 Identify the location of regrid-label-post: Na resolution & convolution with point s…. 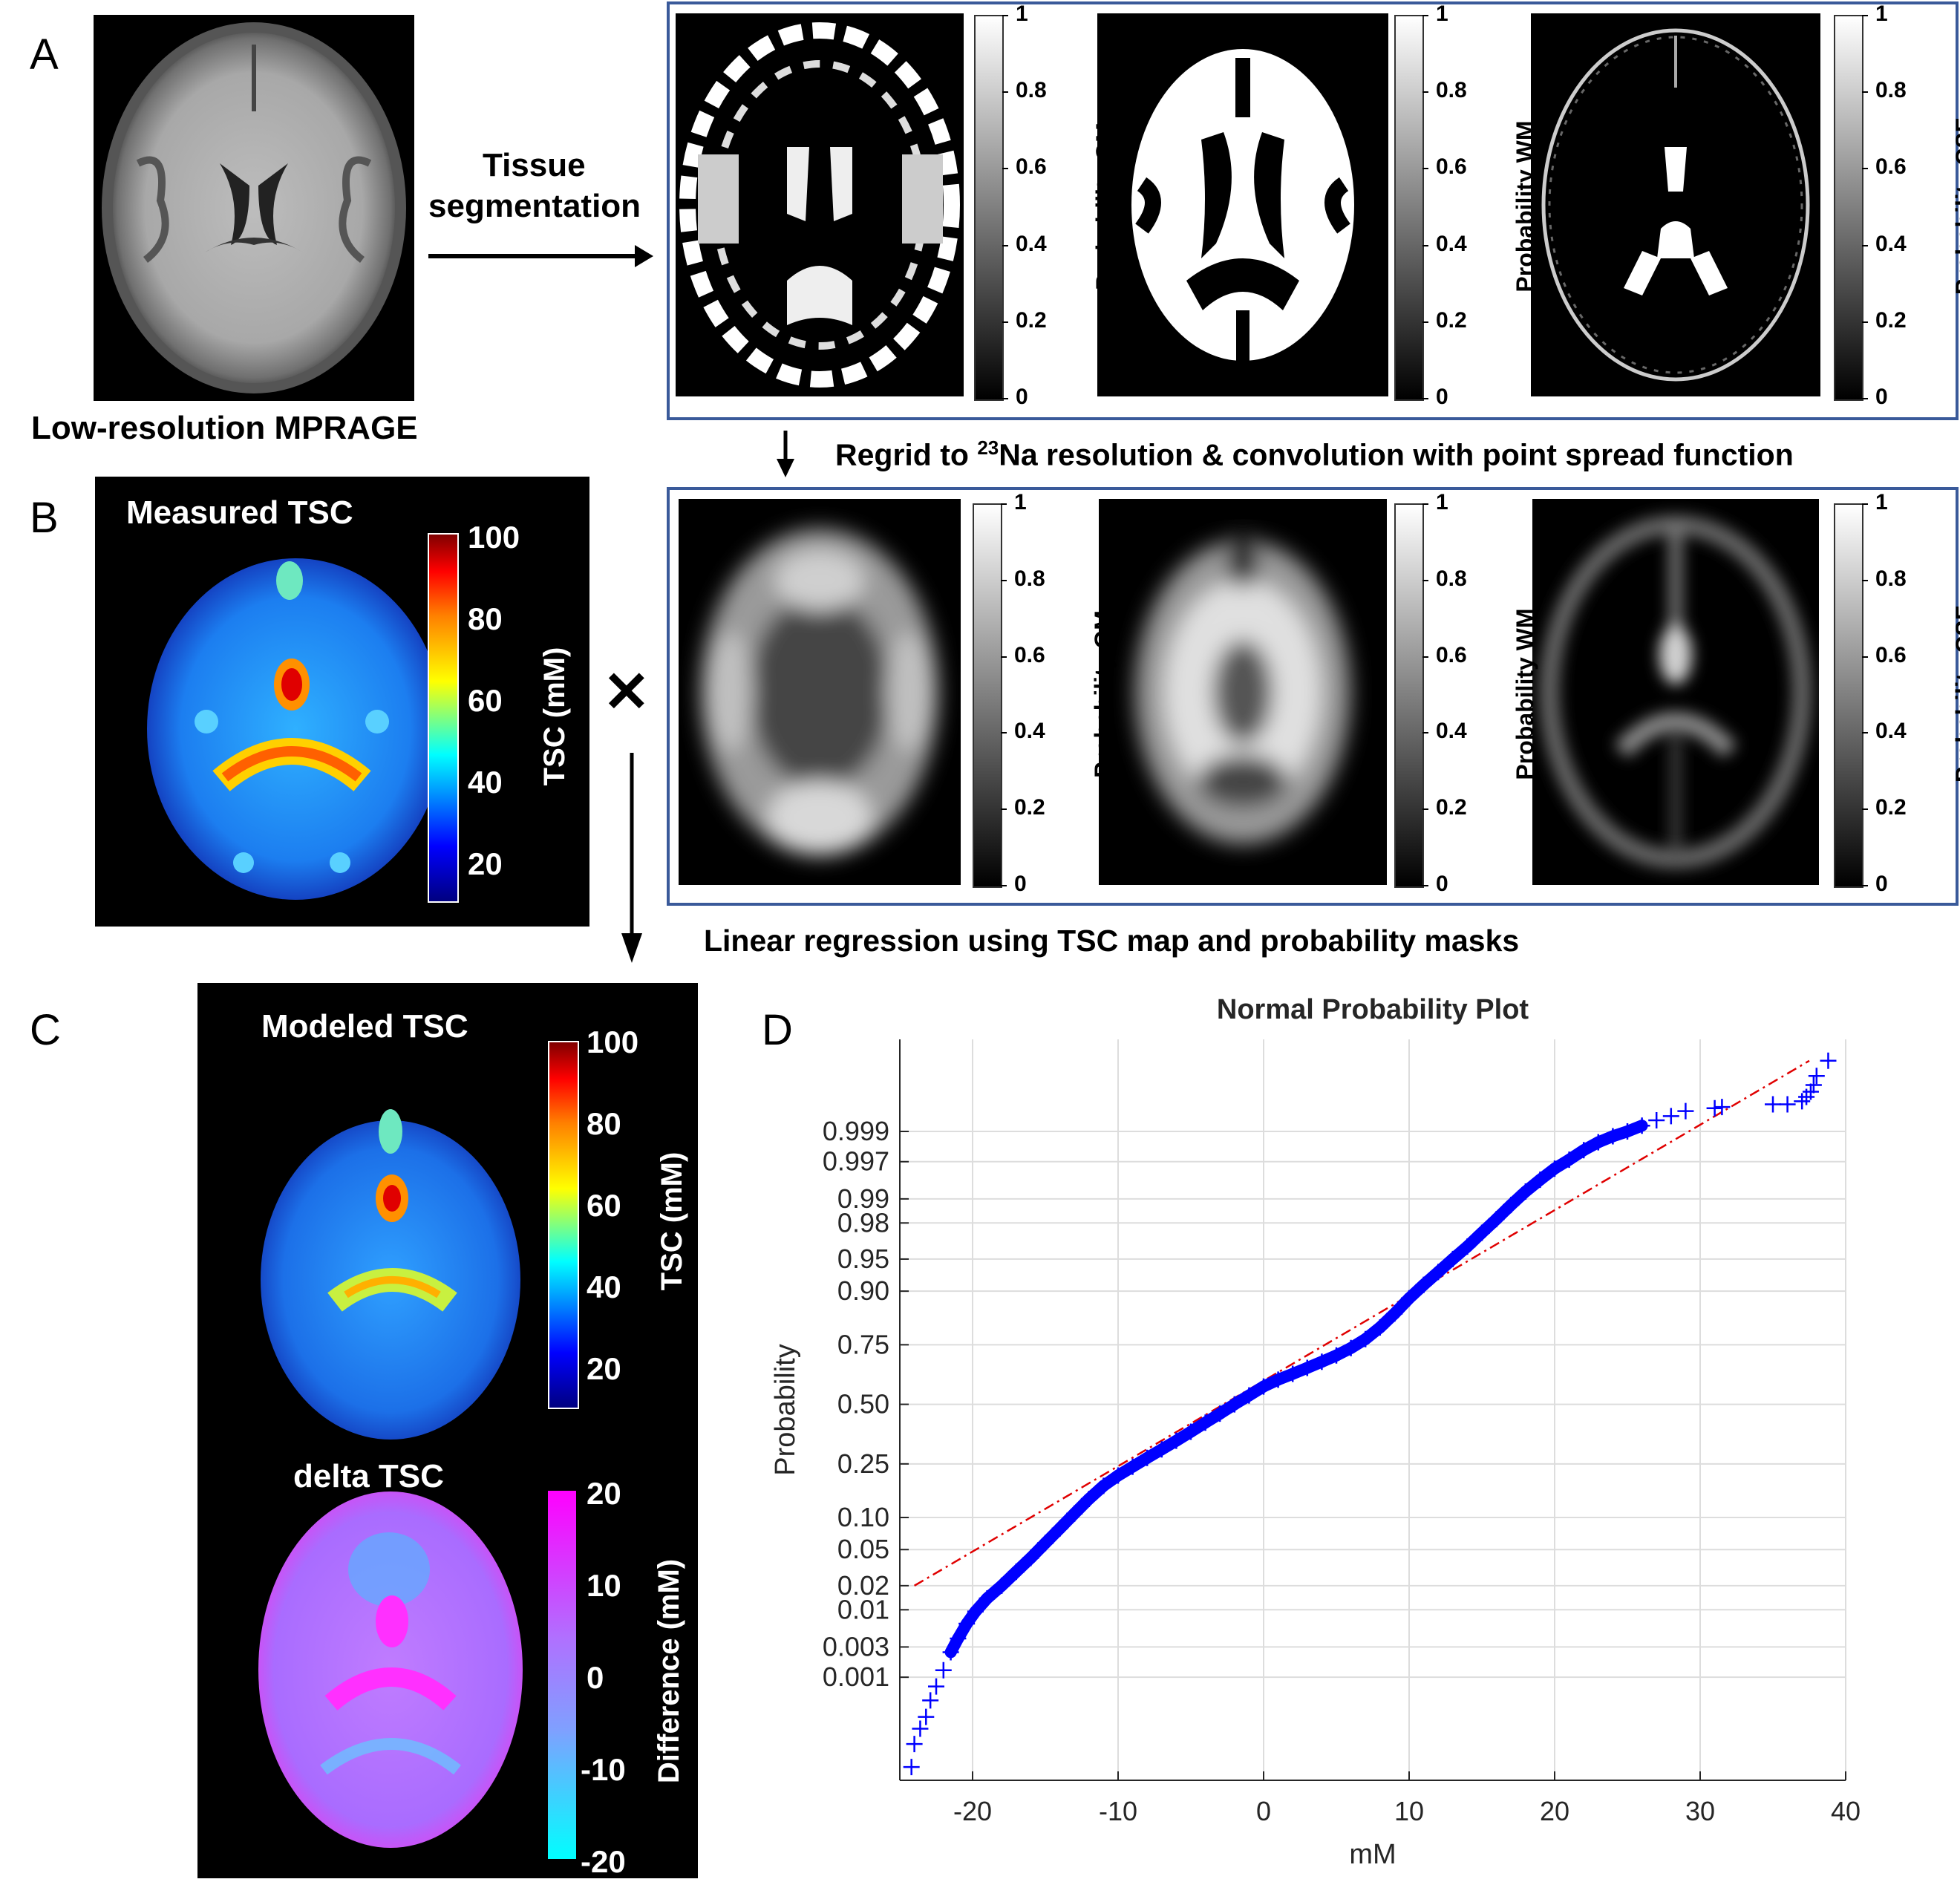
(1396, 454).